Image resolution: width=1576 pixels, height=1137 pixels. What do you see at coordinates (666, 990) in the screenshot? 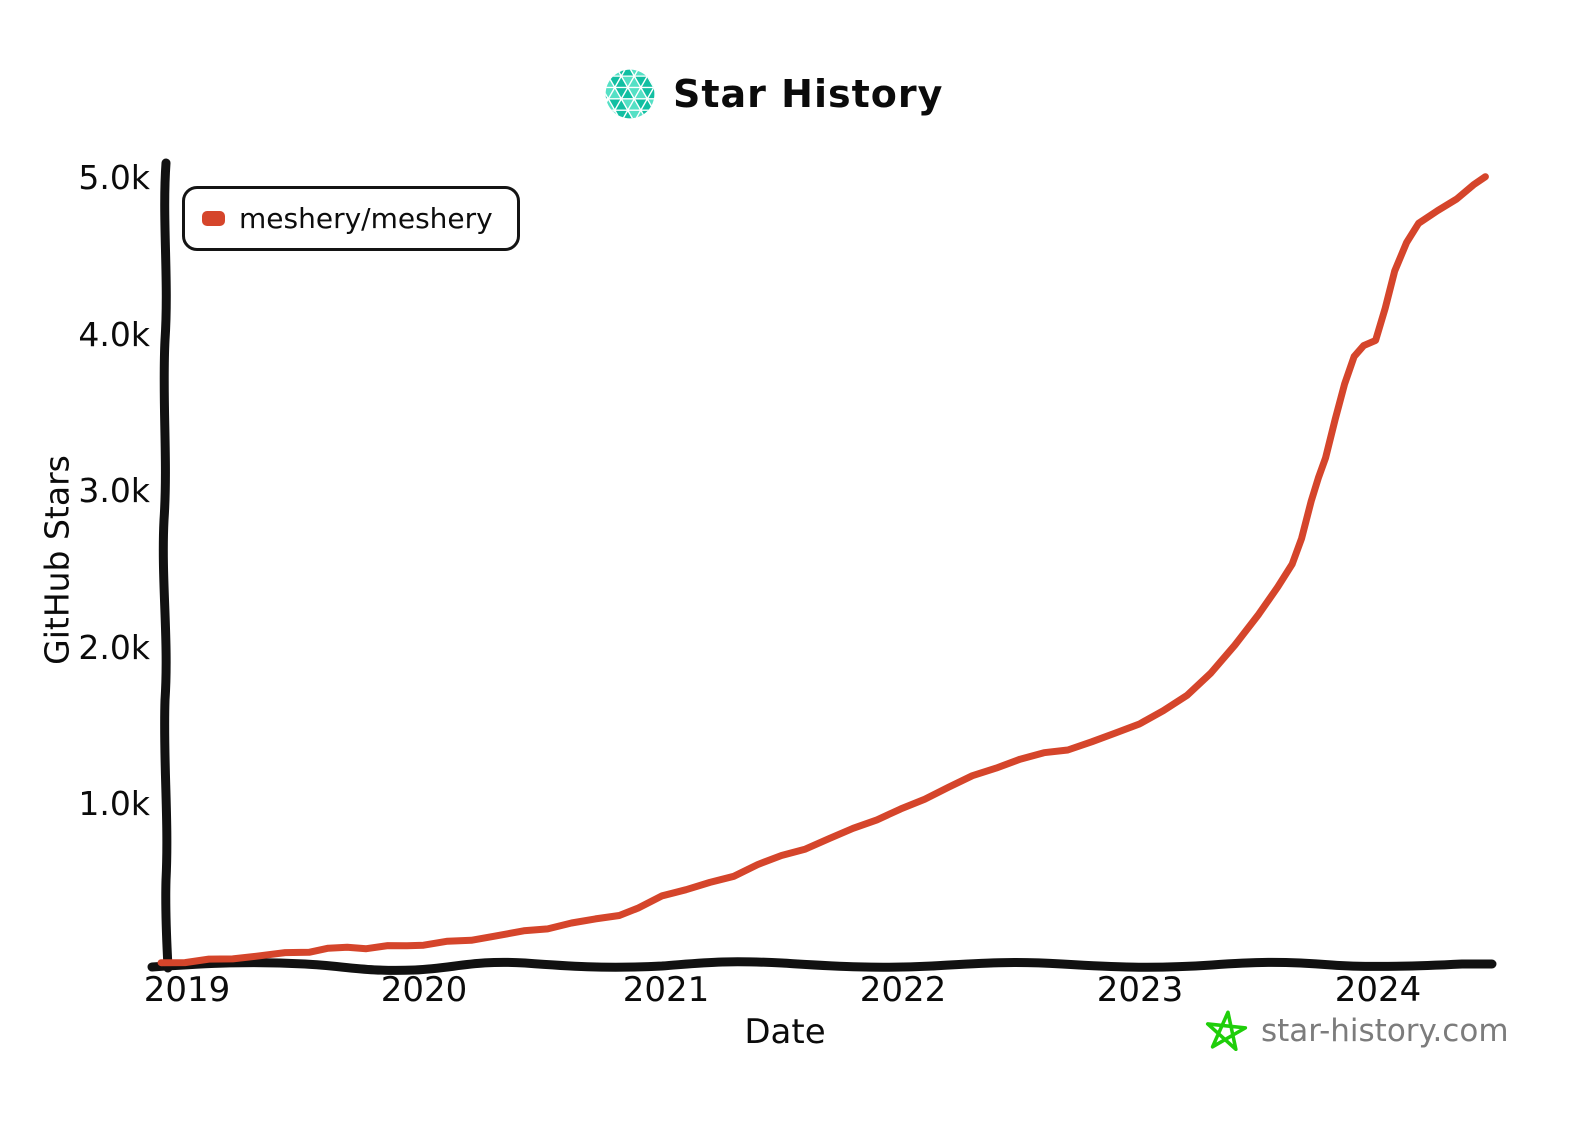
I see `x-tick-label: 2021` at bounding box center [666, 990].